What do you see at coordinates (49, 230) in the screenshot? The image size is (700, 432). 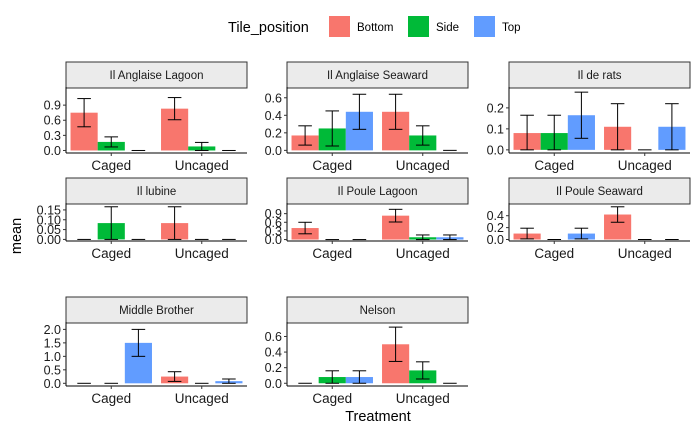 I see `y-tick-label: 0.05` at bounding box center [49, 230].